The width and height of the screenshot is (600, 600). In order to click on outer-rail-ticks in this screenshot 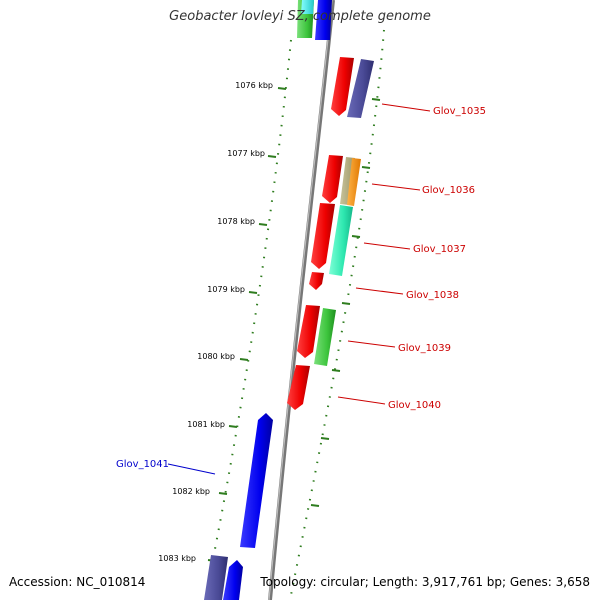, I will do `click(345, 302)`.